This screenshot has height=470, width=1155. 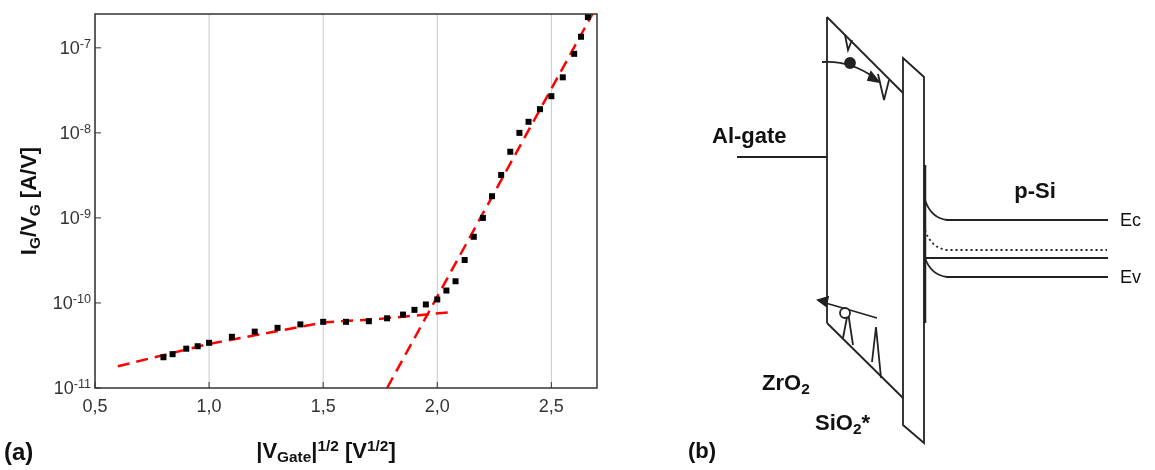 What do you see at coordinates (749, 135) in the screenshot?
I see `text: Al-gate` at bounding box center [749, 135].